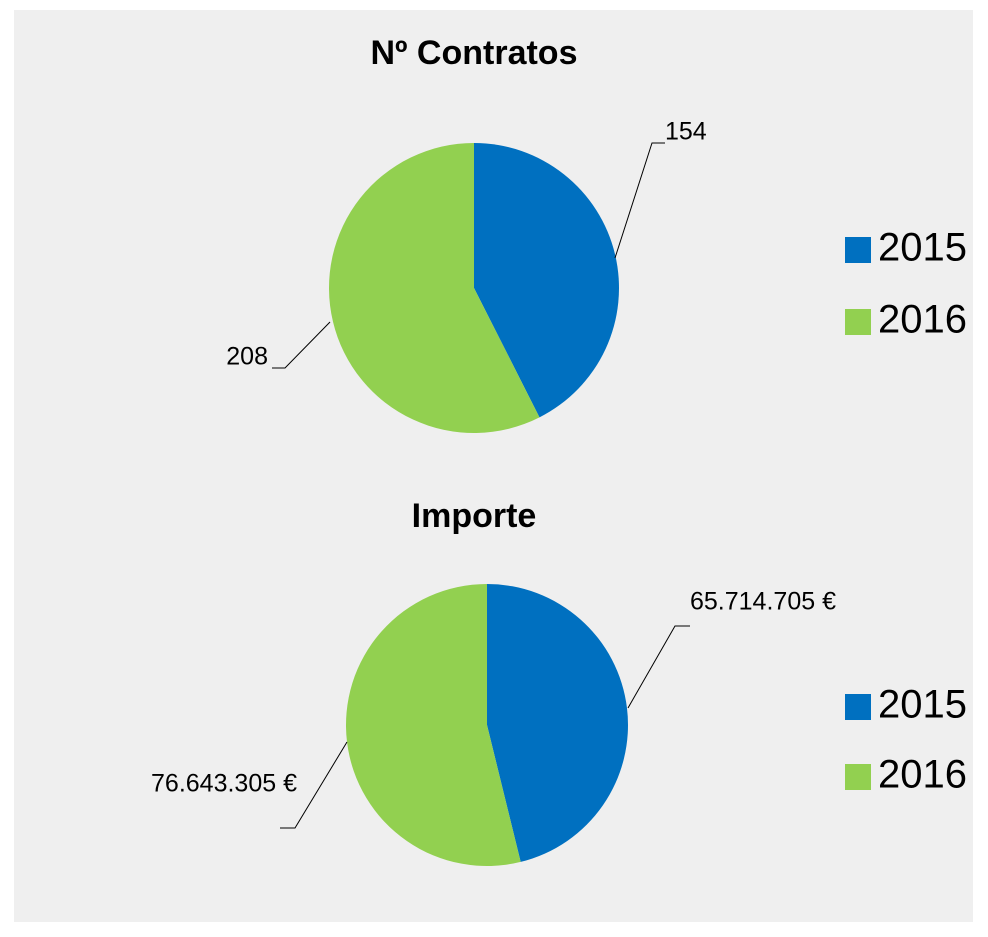  What do you see at coordinates (763, 602) in the screenshot?
I see `data-label: 65.714.705 €` at bounding box center [763, 602].